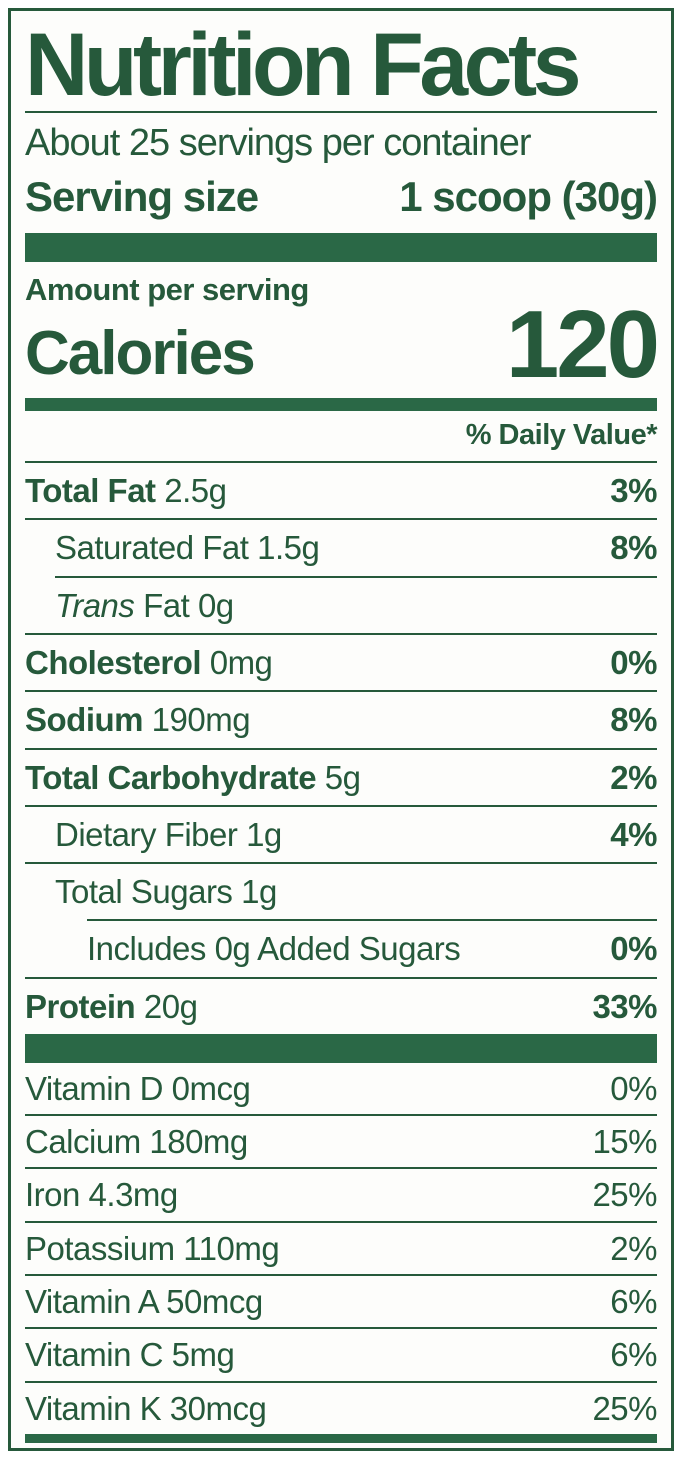  I want to click on serving-size-row: Serving size 1 scoop (30g), so click(341, 196).